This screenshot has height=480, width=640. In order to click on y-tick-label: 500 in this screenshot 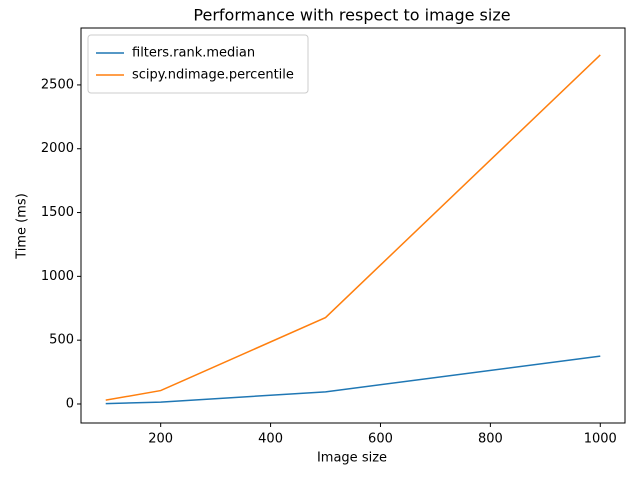, I will do `click(61, 340)`.